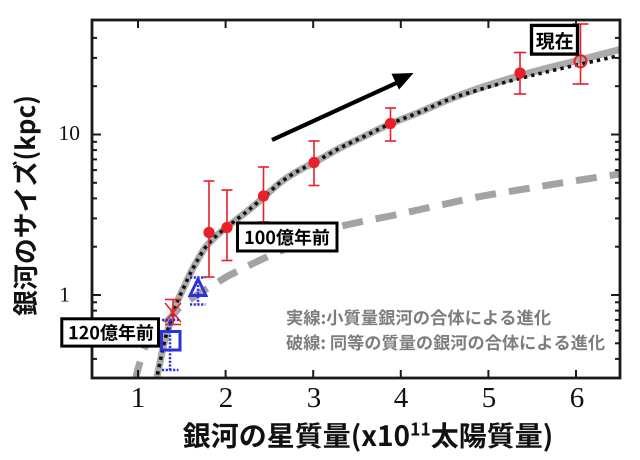  What do you see at coordinates (401, 398) in the screenshot?
I see `svg-text: 4` at bounding box center [401, 398].